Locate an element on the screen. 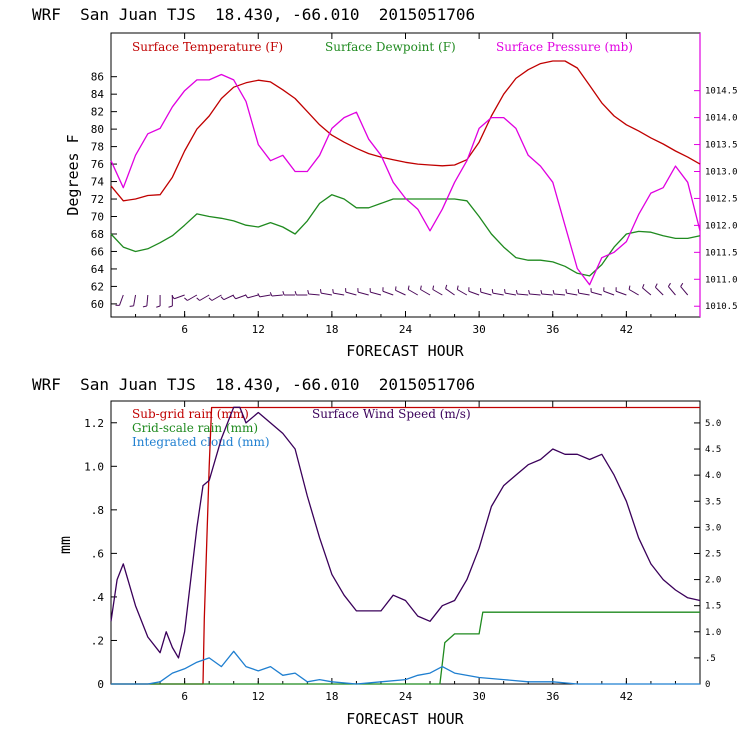 Image resolution: width=740 pixels, height=740 pixels. y2-tick-label: 1012.5 is located at coordinates (721, 199).